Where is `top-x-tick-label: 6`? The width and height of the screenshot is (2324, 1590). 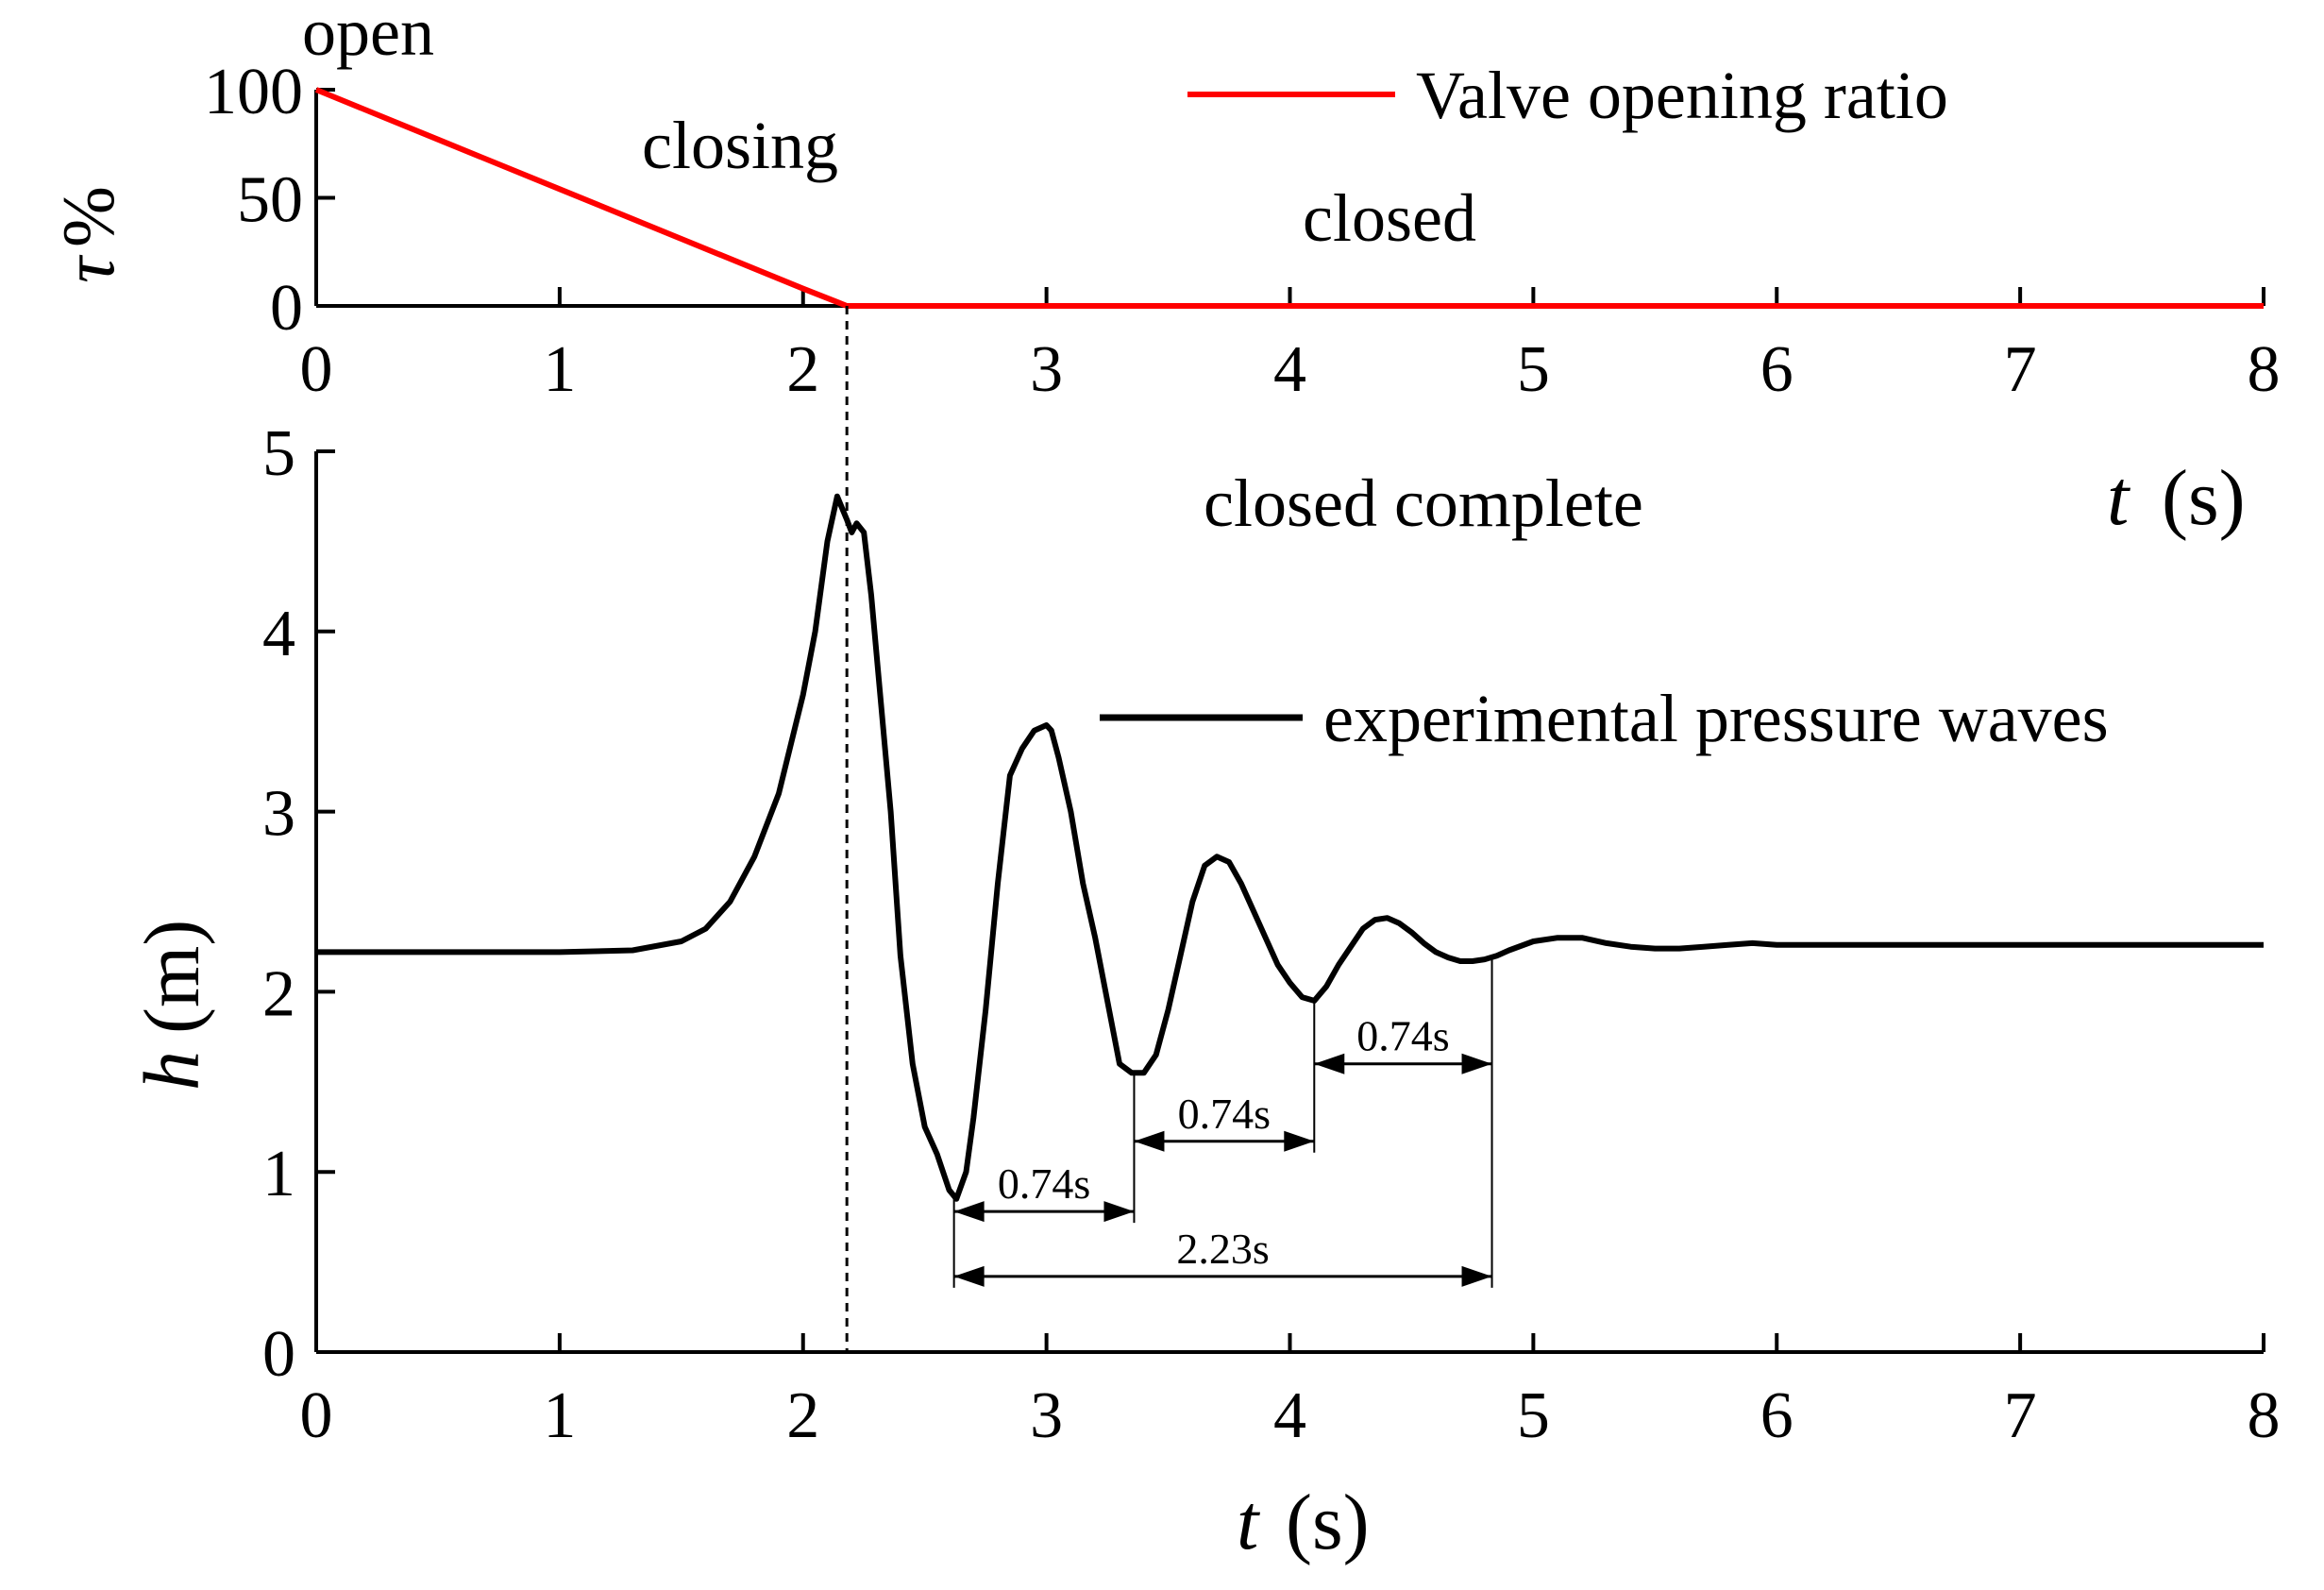 top-x-tick-label: 6 is located at coordinates (1777, 370).